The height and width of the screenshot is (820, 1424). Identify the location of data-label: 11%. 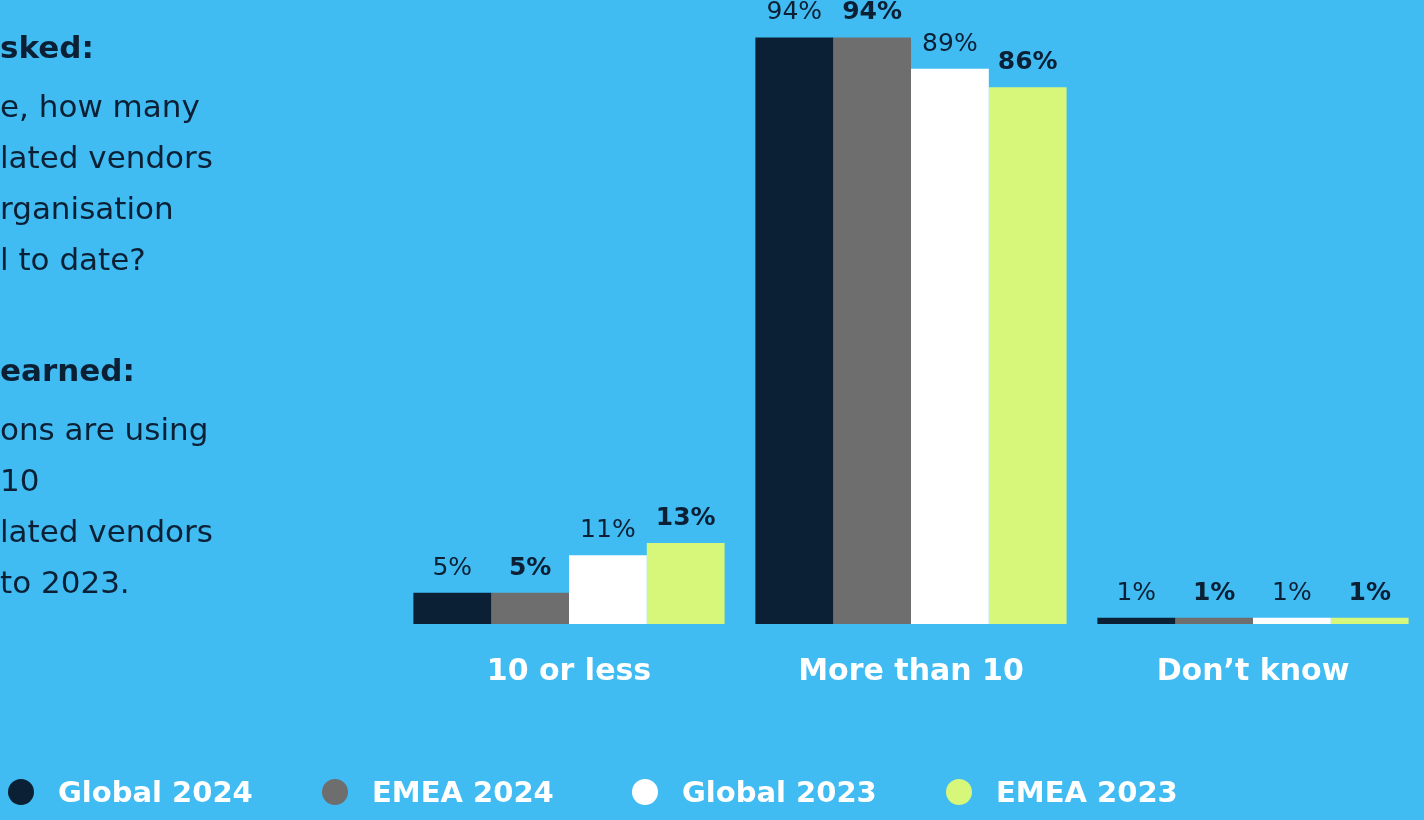
(608, 529).